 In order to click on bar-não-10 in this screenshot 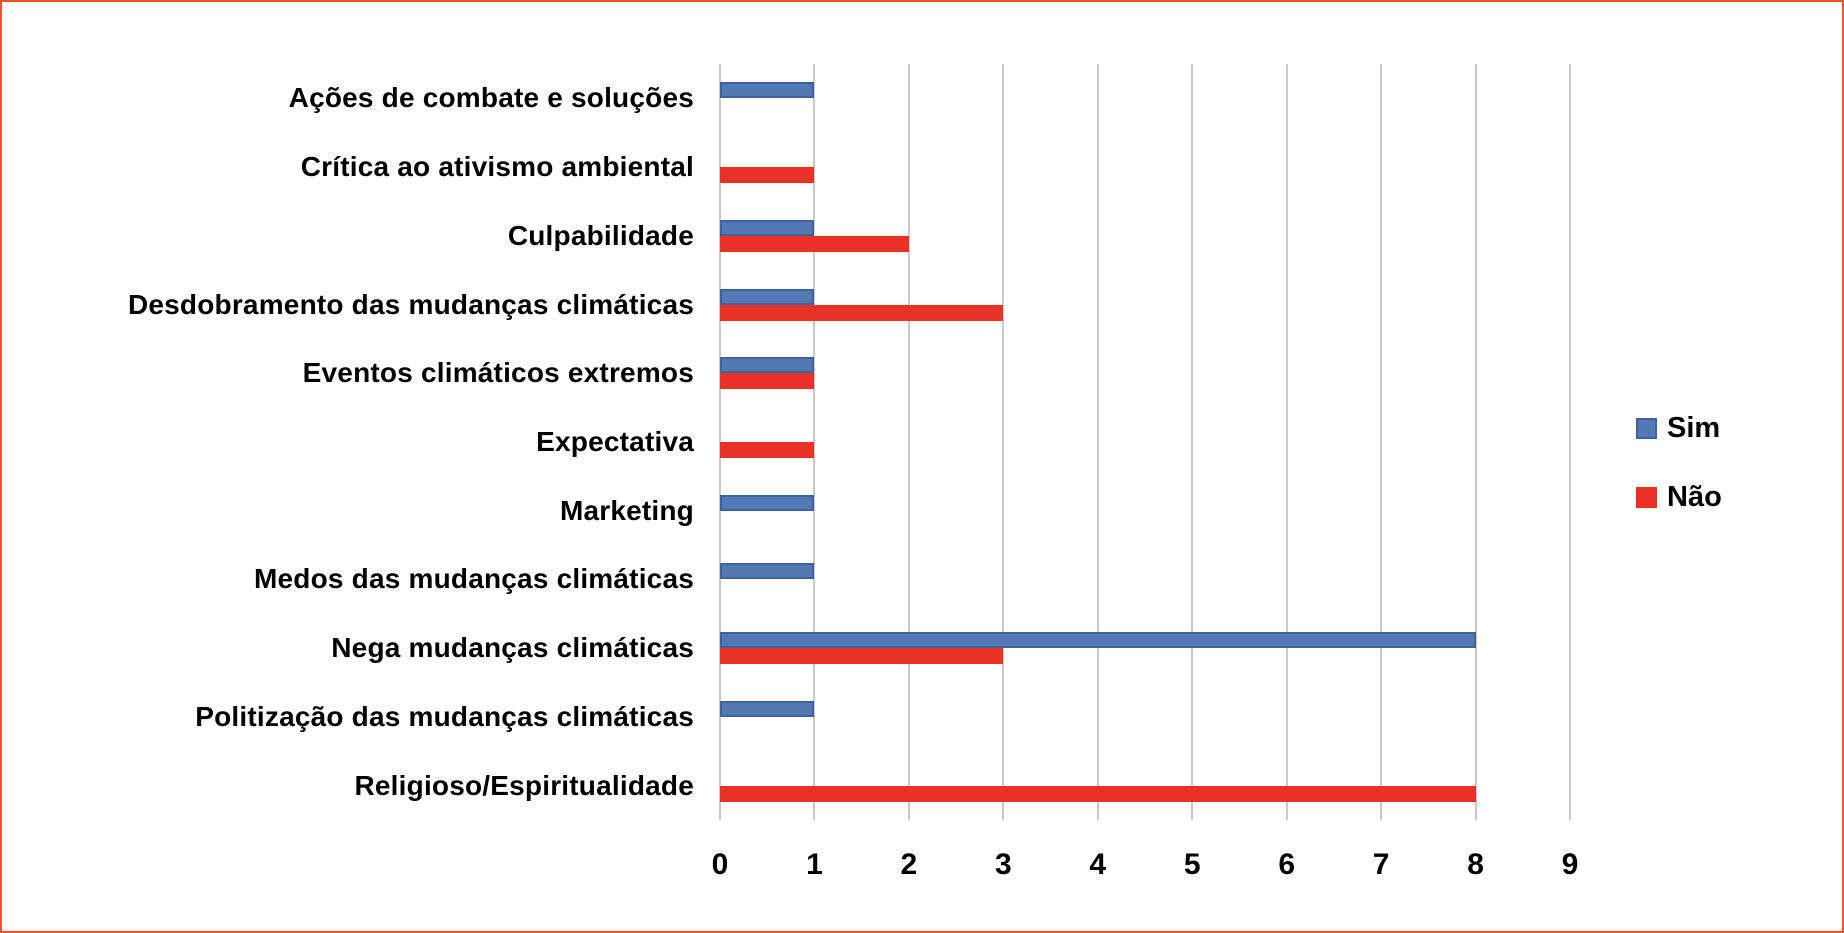, I will do `click(1098, 793)`.